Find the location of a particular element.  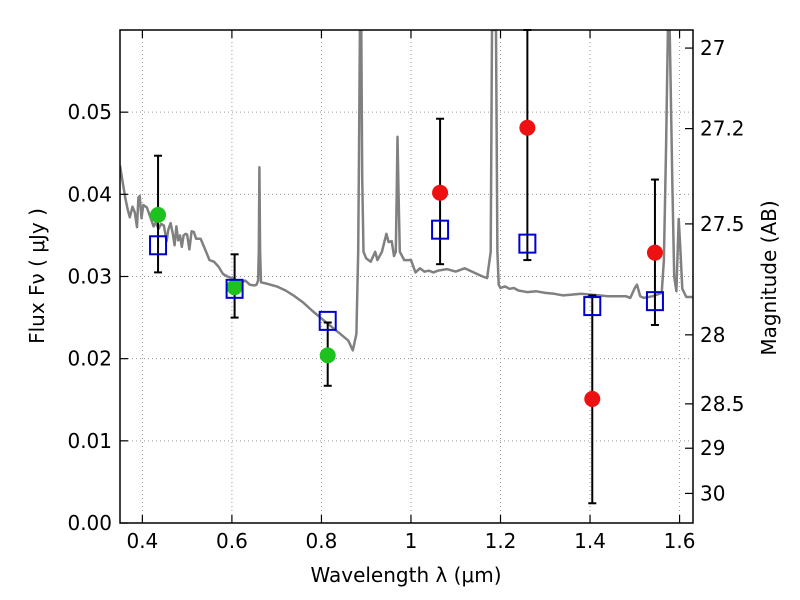

right-tick-label: 30 is located at coordinates (712, 493).